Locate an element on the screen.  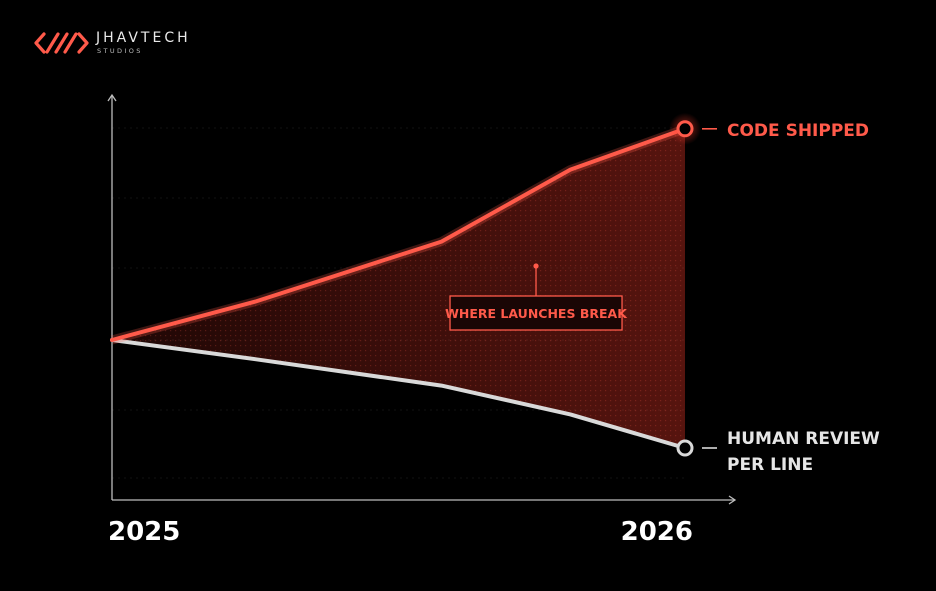
brand-mark-icon is located at coordinates (61, 43).